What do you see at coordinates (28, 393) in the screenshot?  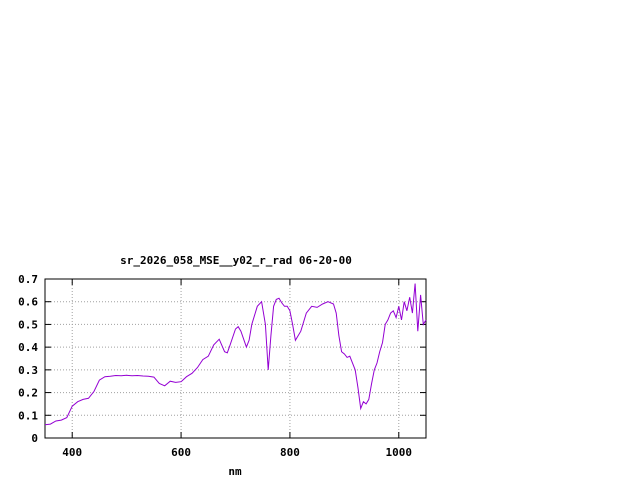 I see `y-tick-label: 0.2` at bounding box center [28, 393].